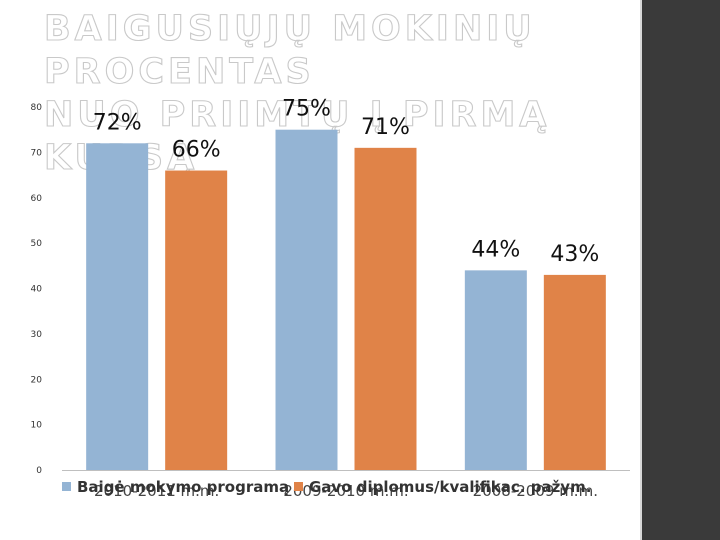 This screenshot has width=720, height=540. Describe the element at coordinates (156, 491) in the screenshot. I see `x-category-label: 2010-2011 m.m.` at that location.